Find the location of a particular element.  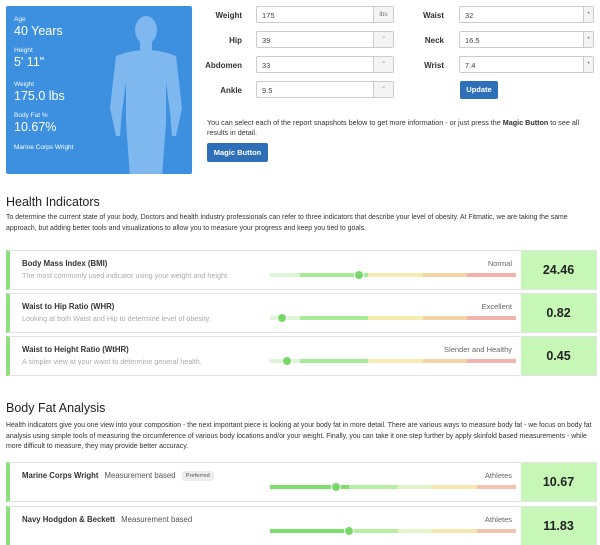

health-indicators-title: Health Indicators is located at coordinates (53, 202).